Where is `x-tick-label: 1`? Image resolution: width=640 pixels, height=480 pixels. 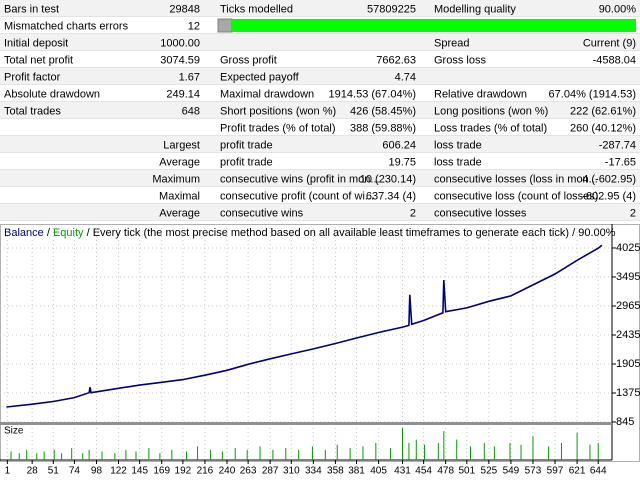
x-tick-label: 1 is located at coordinates (8, 471).